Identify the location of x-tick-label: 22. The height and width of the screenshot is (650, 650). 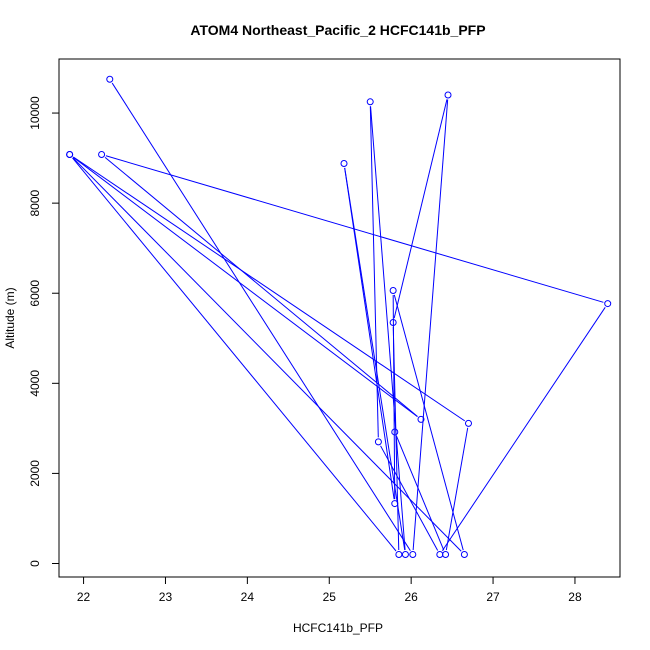
(84, 597).